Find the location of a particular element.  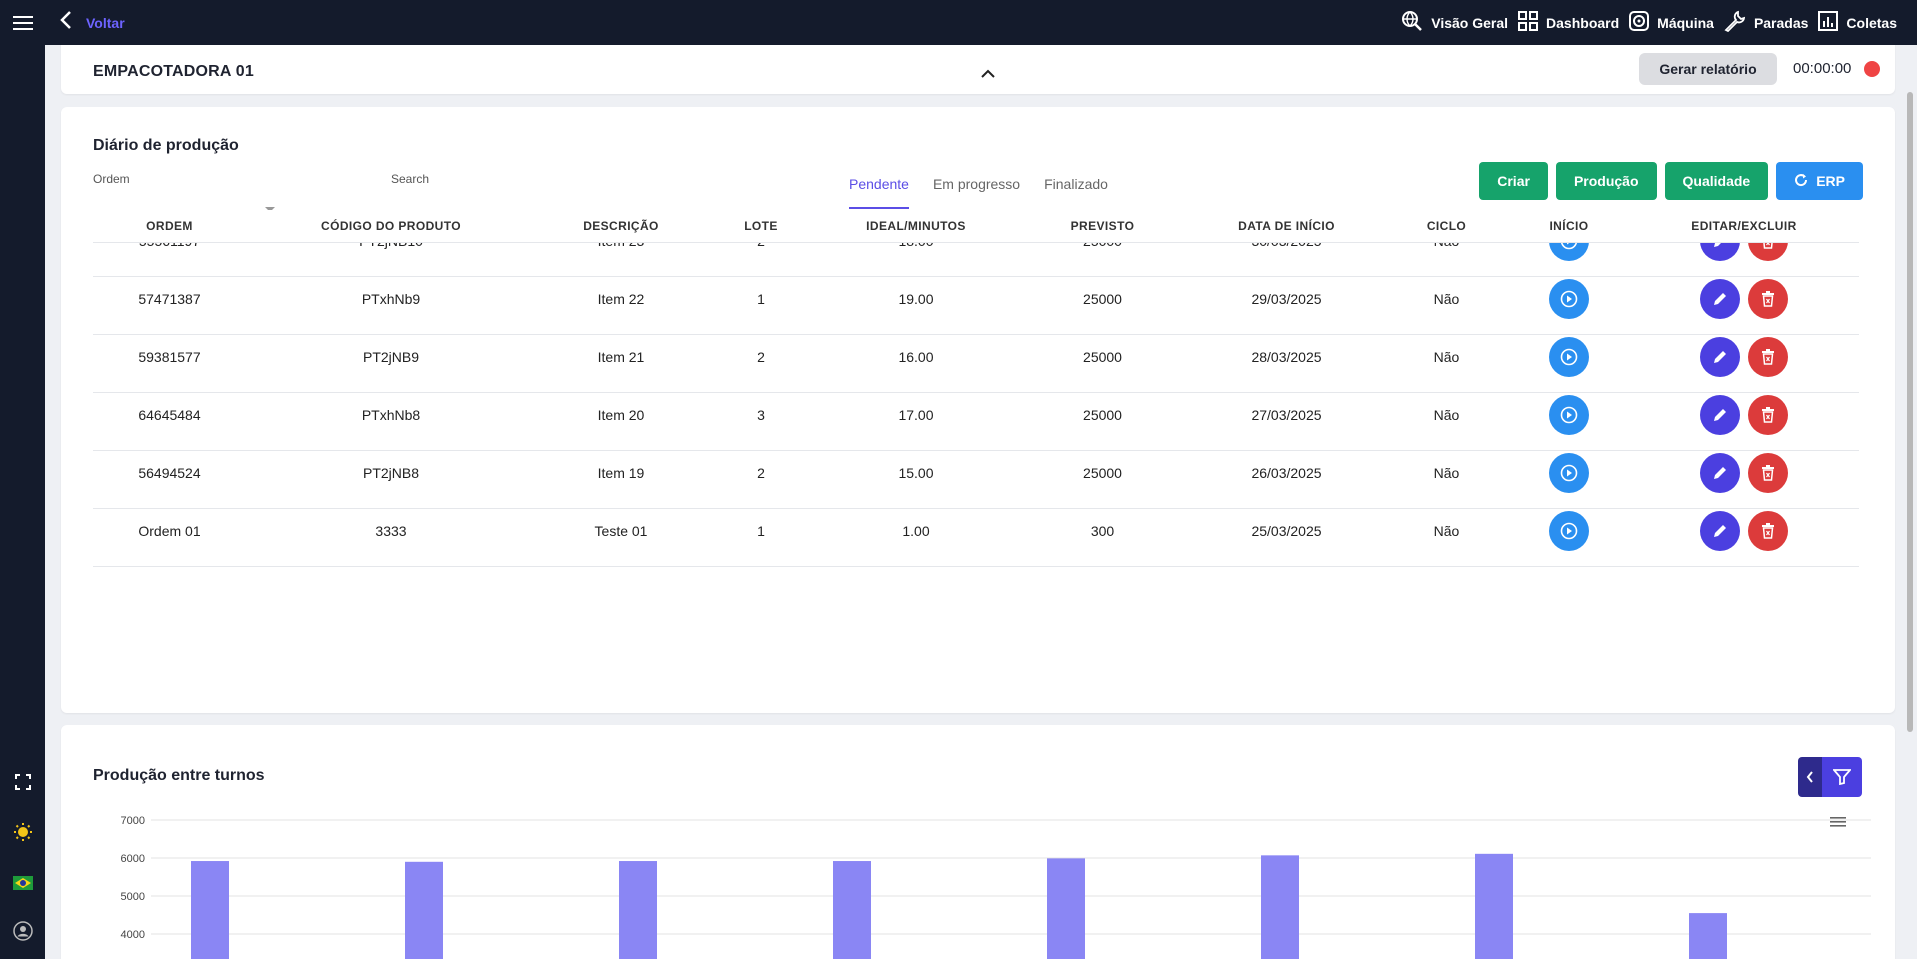

back-button: Voltar is located at coordinates (92, 22).